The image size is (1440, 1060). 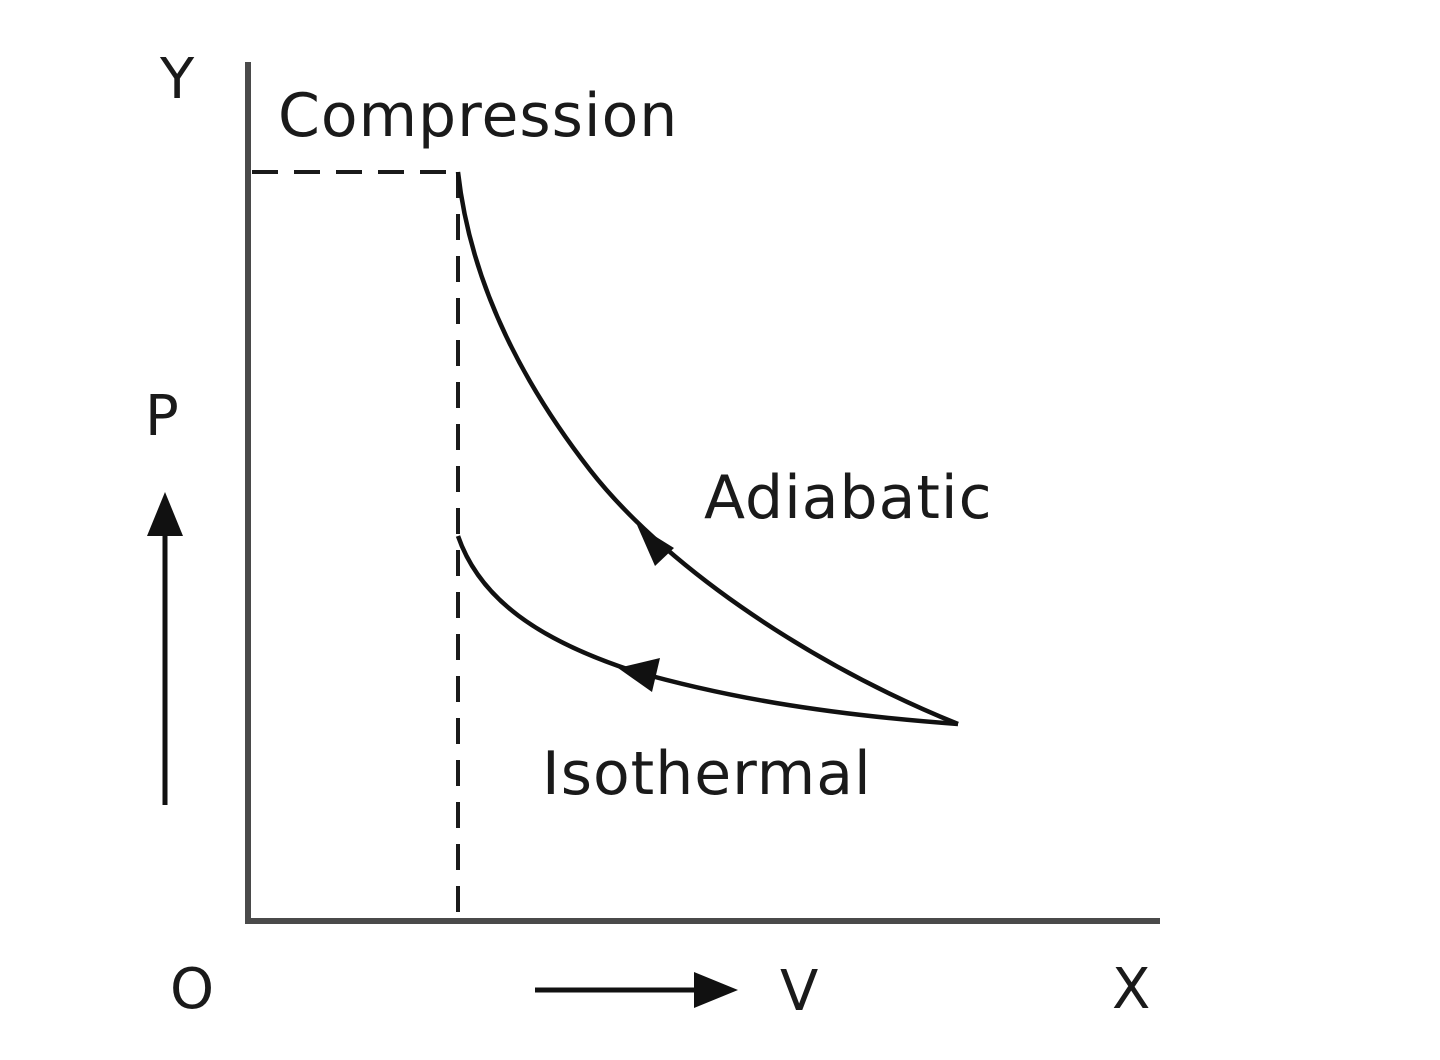 What do you see at coordinates (655, 545) in the screenshot?
I see `adiabatic-direction-arrow` at bounding box center [655, 545].